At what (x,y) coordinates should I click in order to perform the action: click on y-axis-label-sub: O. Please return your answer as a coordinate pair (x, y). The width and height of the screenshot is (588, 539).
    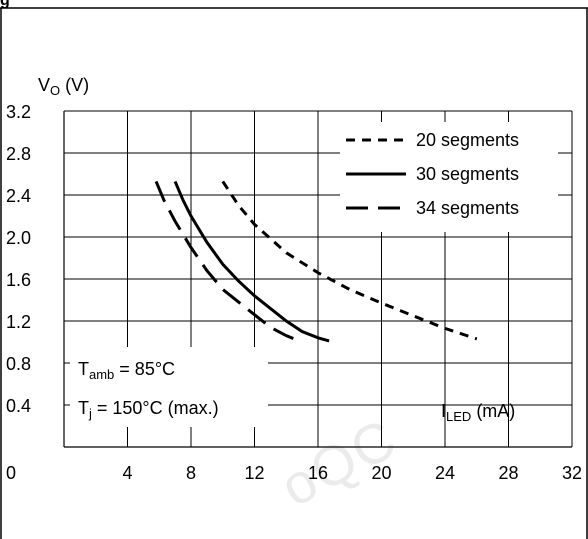
    Looking at the image, I should click on (55, 90).